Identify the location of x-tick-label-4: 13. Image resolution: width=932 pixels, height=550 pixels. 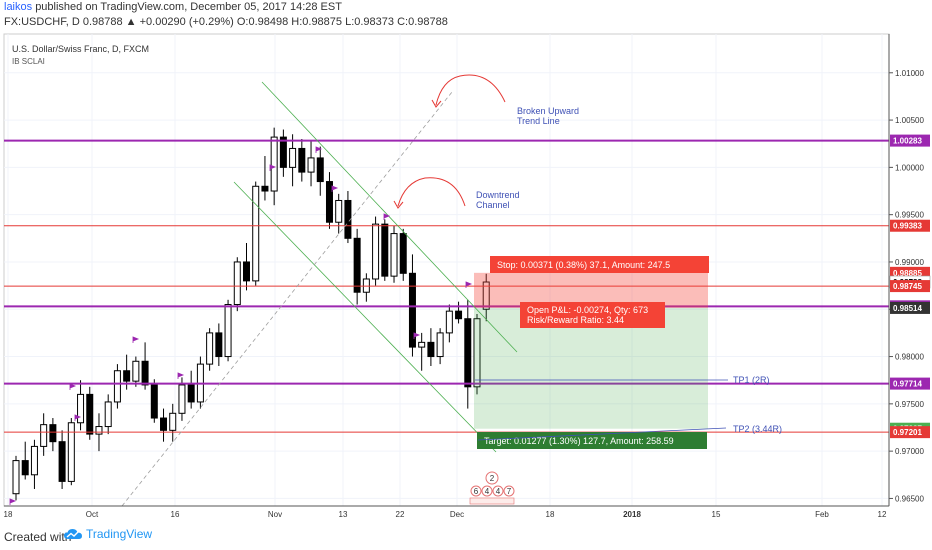
(343, 514).